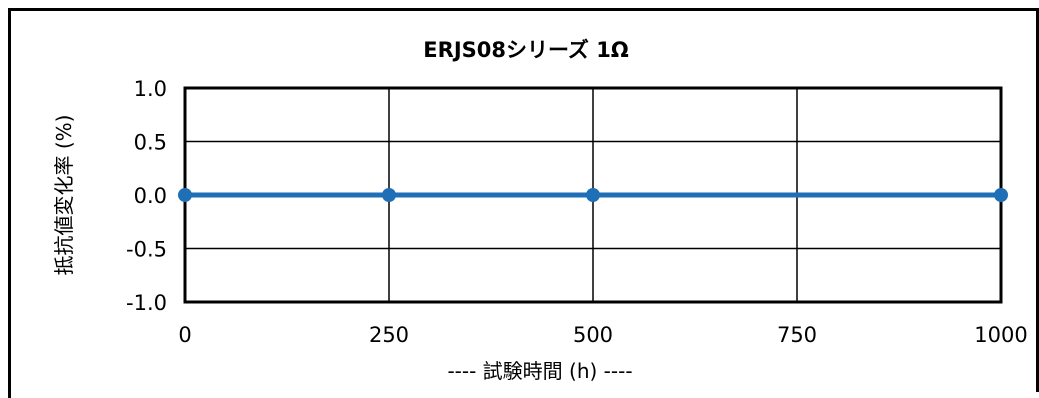 The image size is (1039, 398). What do you see at coordinates (150, 143) in the screenshot?
I see `y-tick-label: 0.5` at bounding box center [150, 143].